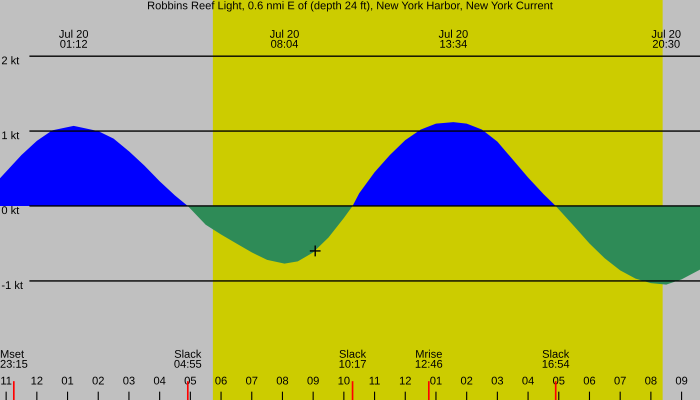  I want to click on ref-line-label: Mset 23:15, so click(14, 359).